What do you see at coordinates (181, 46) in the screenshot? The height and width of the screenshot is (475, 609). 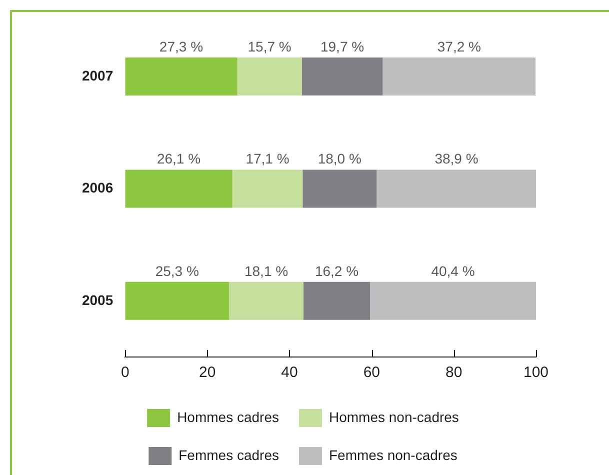 I see `data-label: 27,3 %` at bounding box center [181, 46].